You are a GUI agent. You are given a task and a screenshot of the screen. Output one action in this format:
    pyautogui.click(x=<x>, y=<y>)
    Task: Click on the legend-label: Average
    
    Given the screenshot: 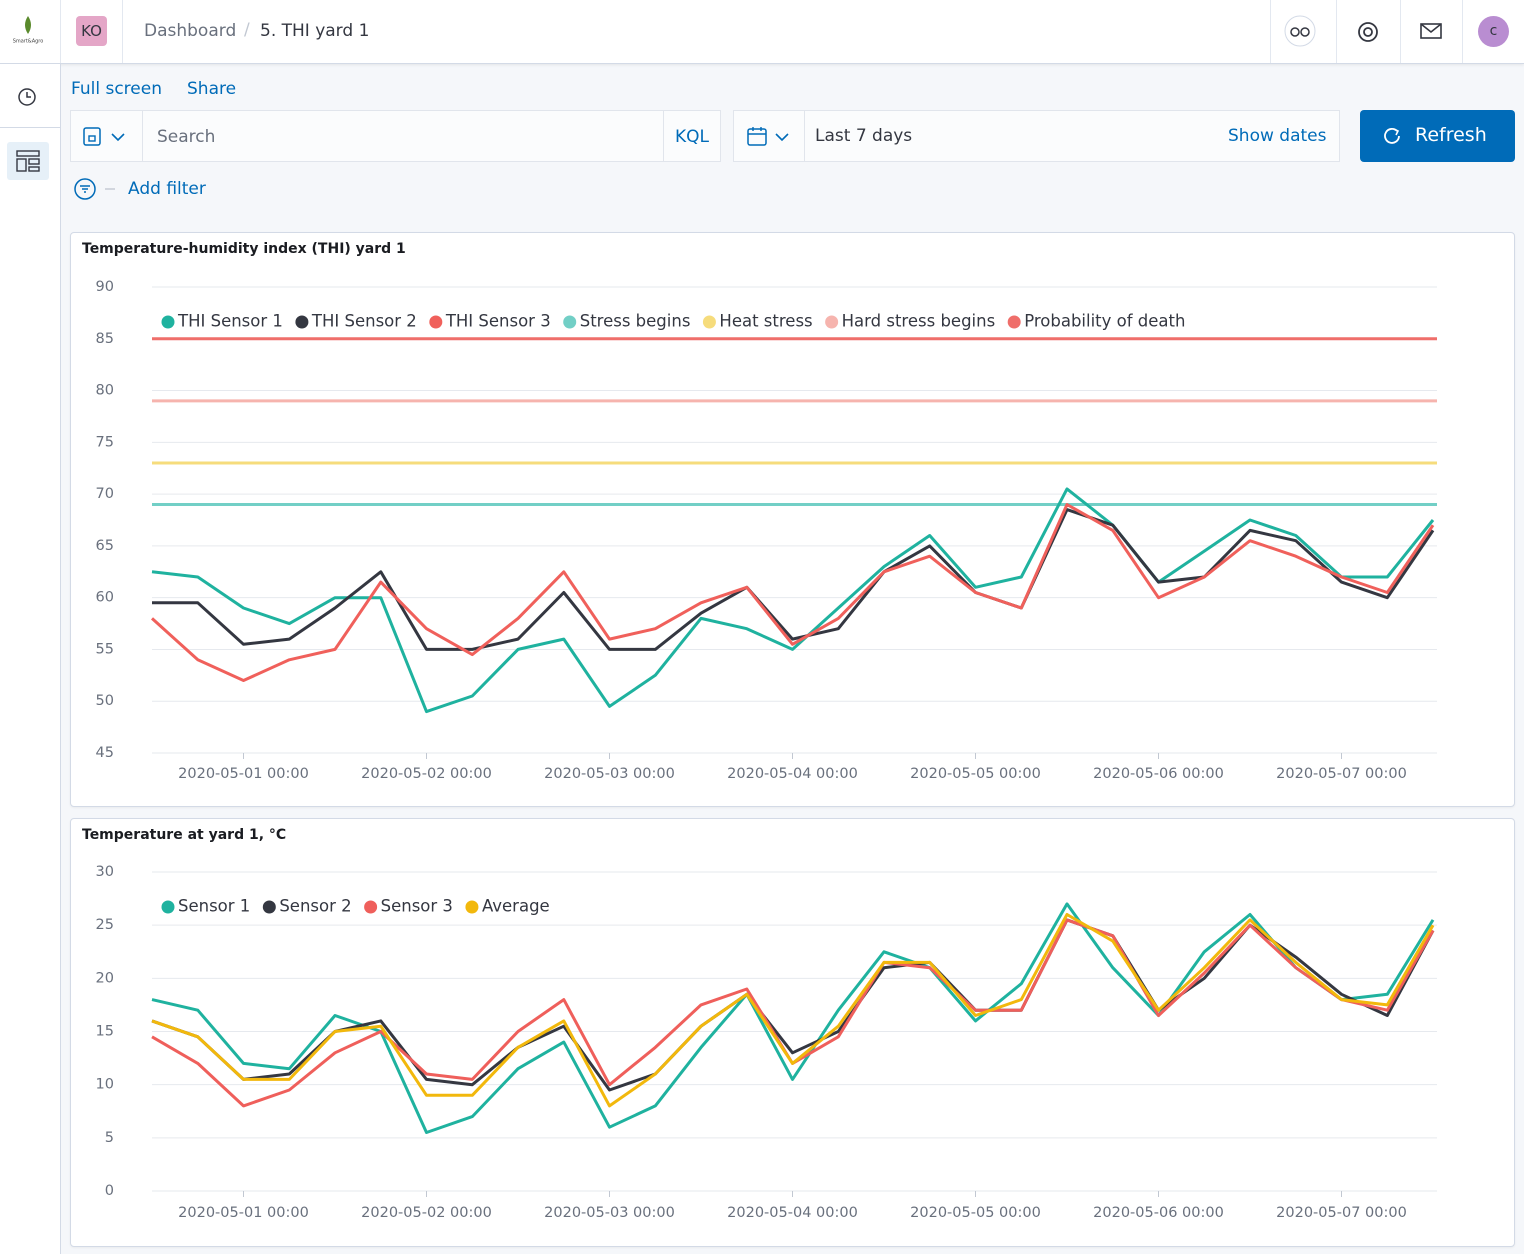 What is the action you would take?
    pyautogui.click(x=516, y=906)
    